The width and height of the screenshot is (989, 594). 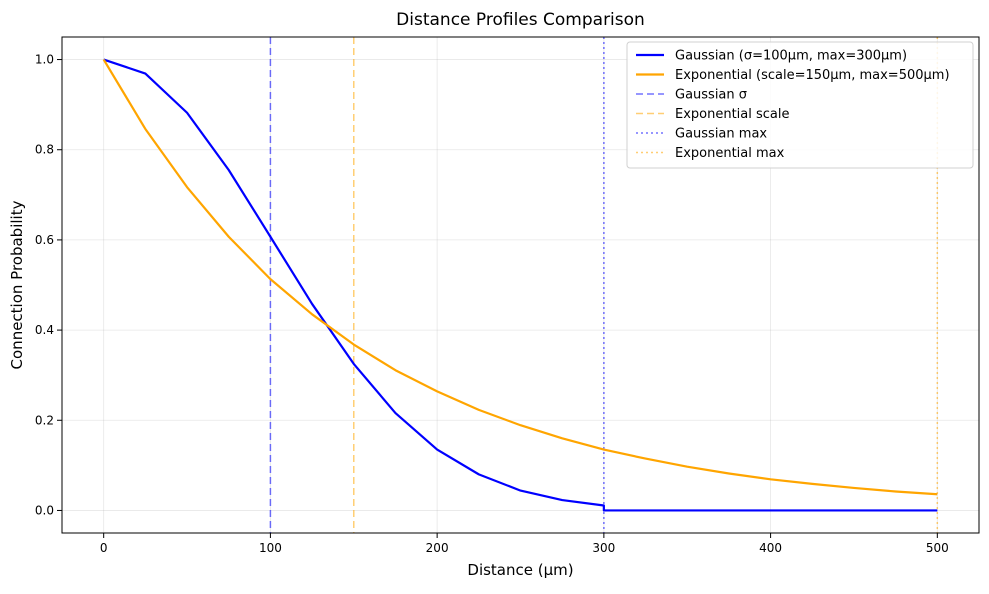 I want to click on legend-label: Exponential scale, so click(x=732, y=114).